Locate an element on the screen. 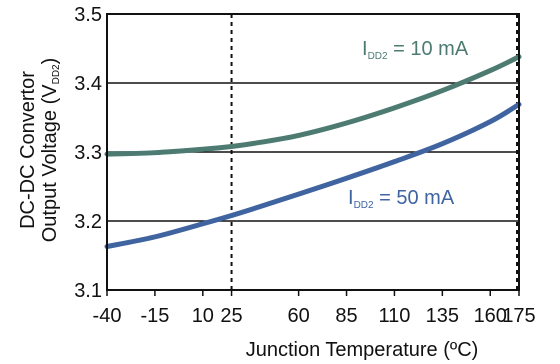 The image size is (560, 364). series-label-10ma-sub: DD2 is located at coordinates (378, 56).